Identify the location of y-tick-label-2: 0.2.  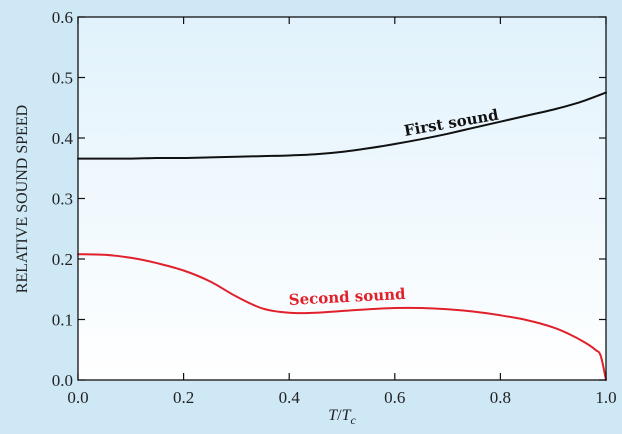
(62, 259).